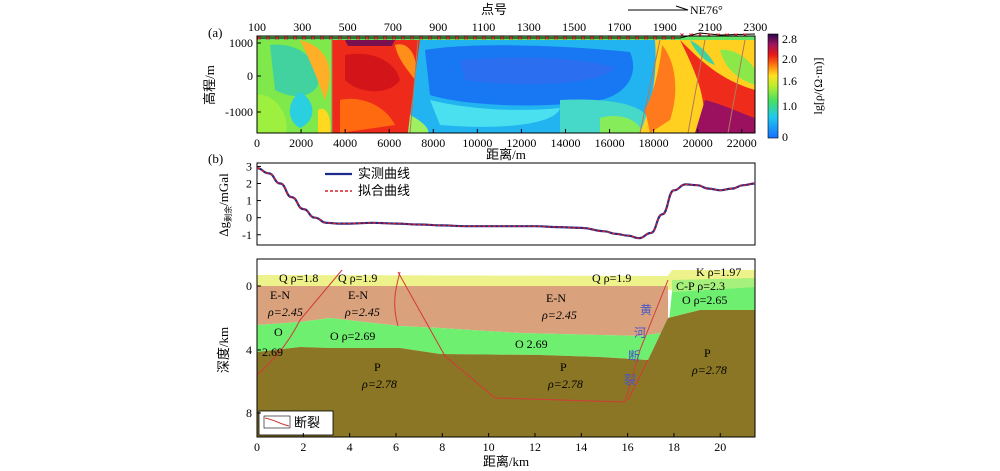 This screenshot has width=1000, height=471. Describe the element at coordinates (301, 143) in the screenshot. I see `x-tick-2000: 2000` at that location.